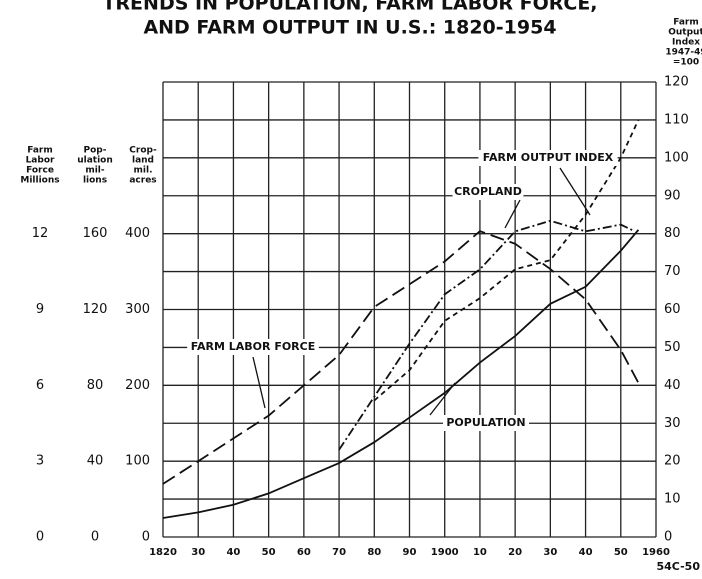 The image size is (702, 579). I want to click on x-tick-label: 60, so click(304, 552).